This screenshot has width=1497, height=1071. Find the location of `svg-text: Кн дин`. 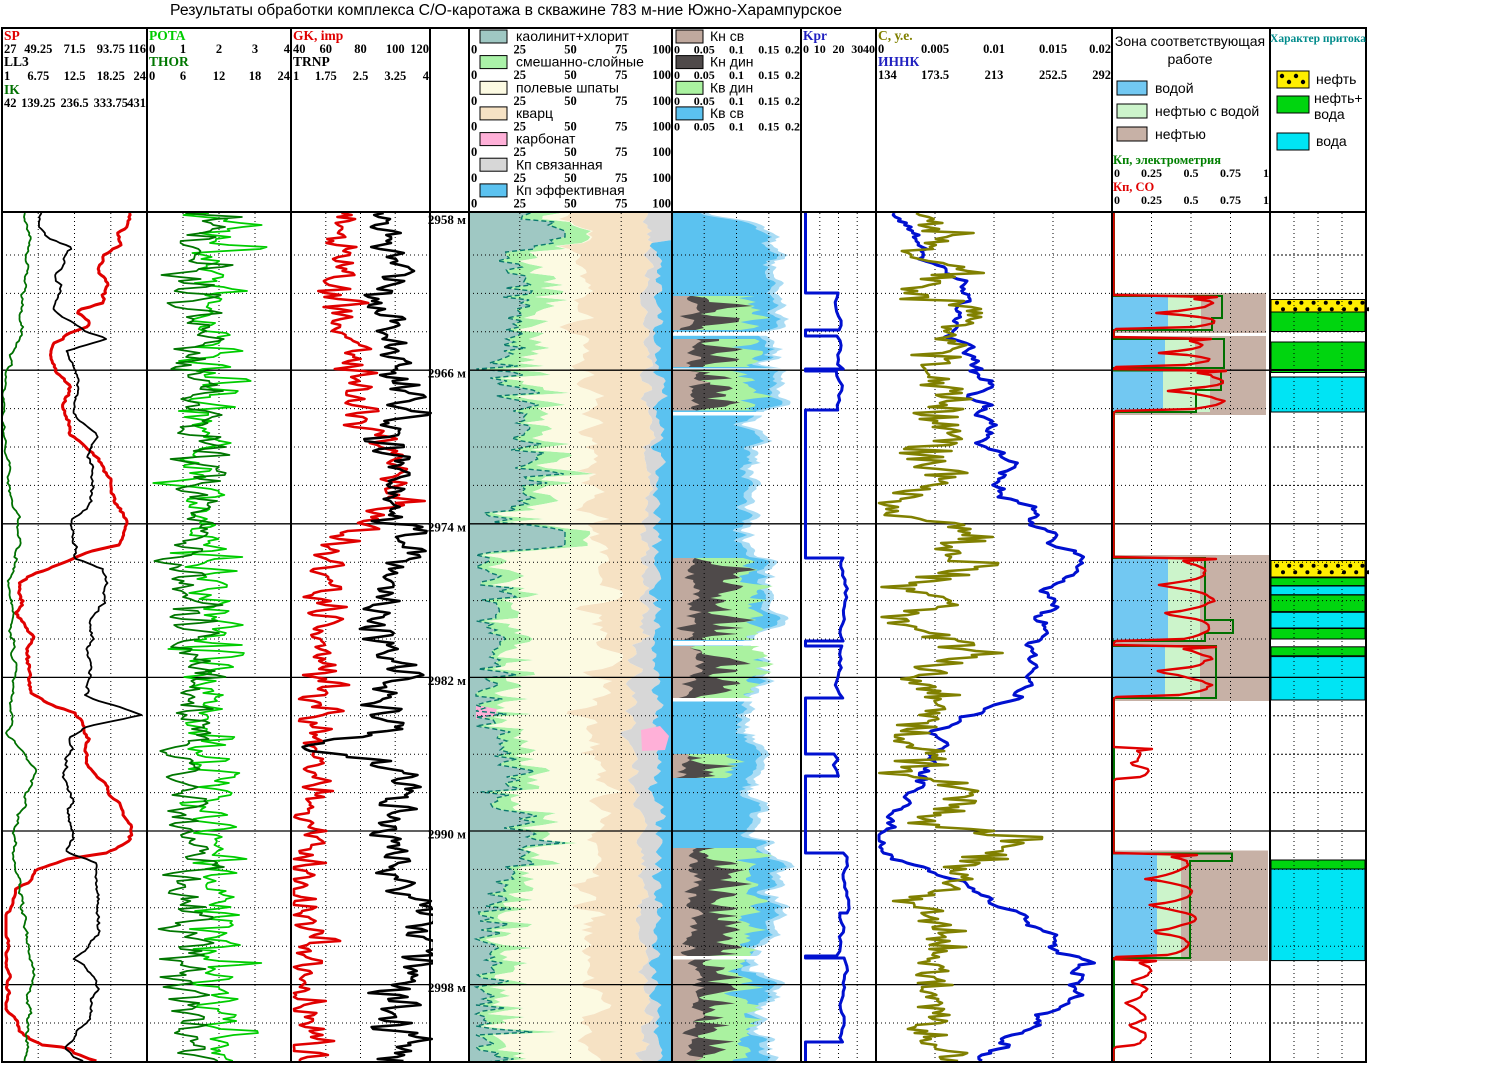

svg-text: Кн дин is located at coordinates (732, 62).